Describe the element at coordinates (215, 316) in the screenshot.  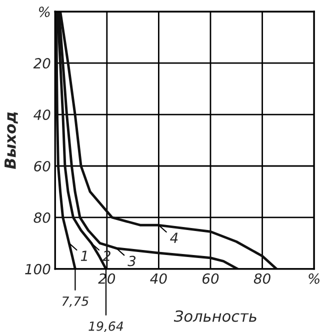
I see `x-axis-title: Зольность` at that location.